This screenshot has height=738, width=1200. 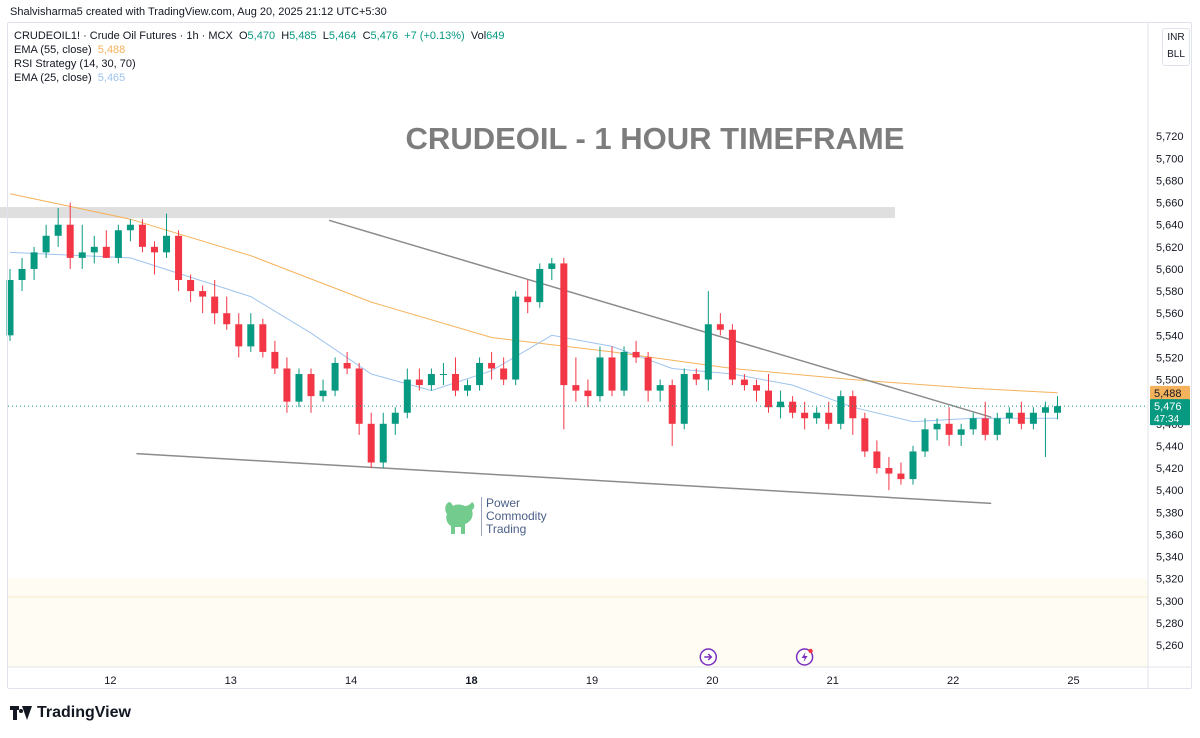 I want to click on upper-trendline, so click(x=660, y=318).